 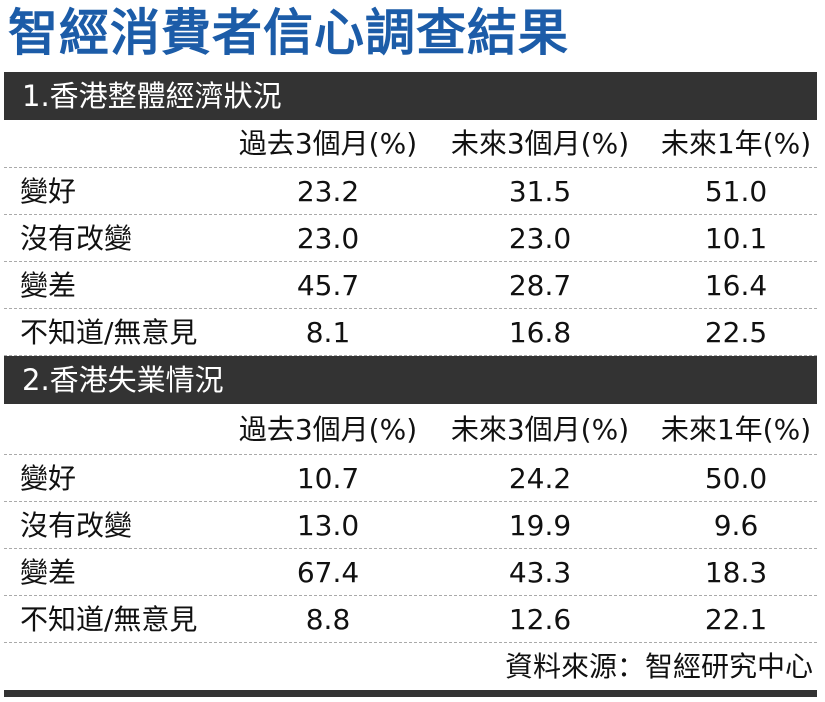 What do you see at coordinates (328, 285) in the screenshot?
I see `cell-value: 45.7` at bounding box center [328, 285].